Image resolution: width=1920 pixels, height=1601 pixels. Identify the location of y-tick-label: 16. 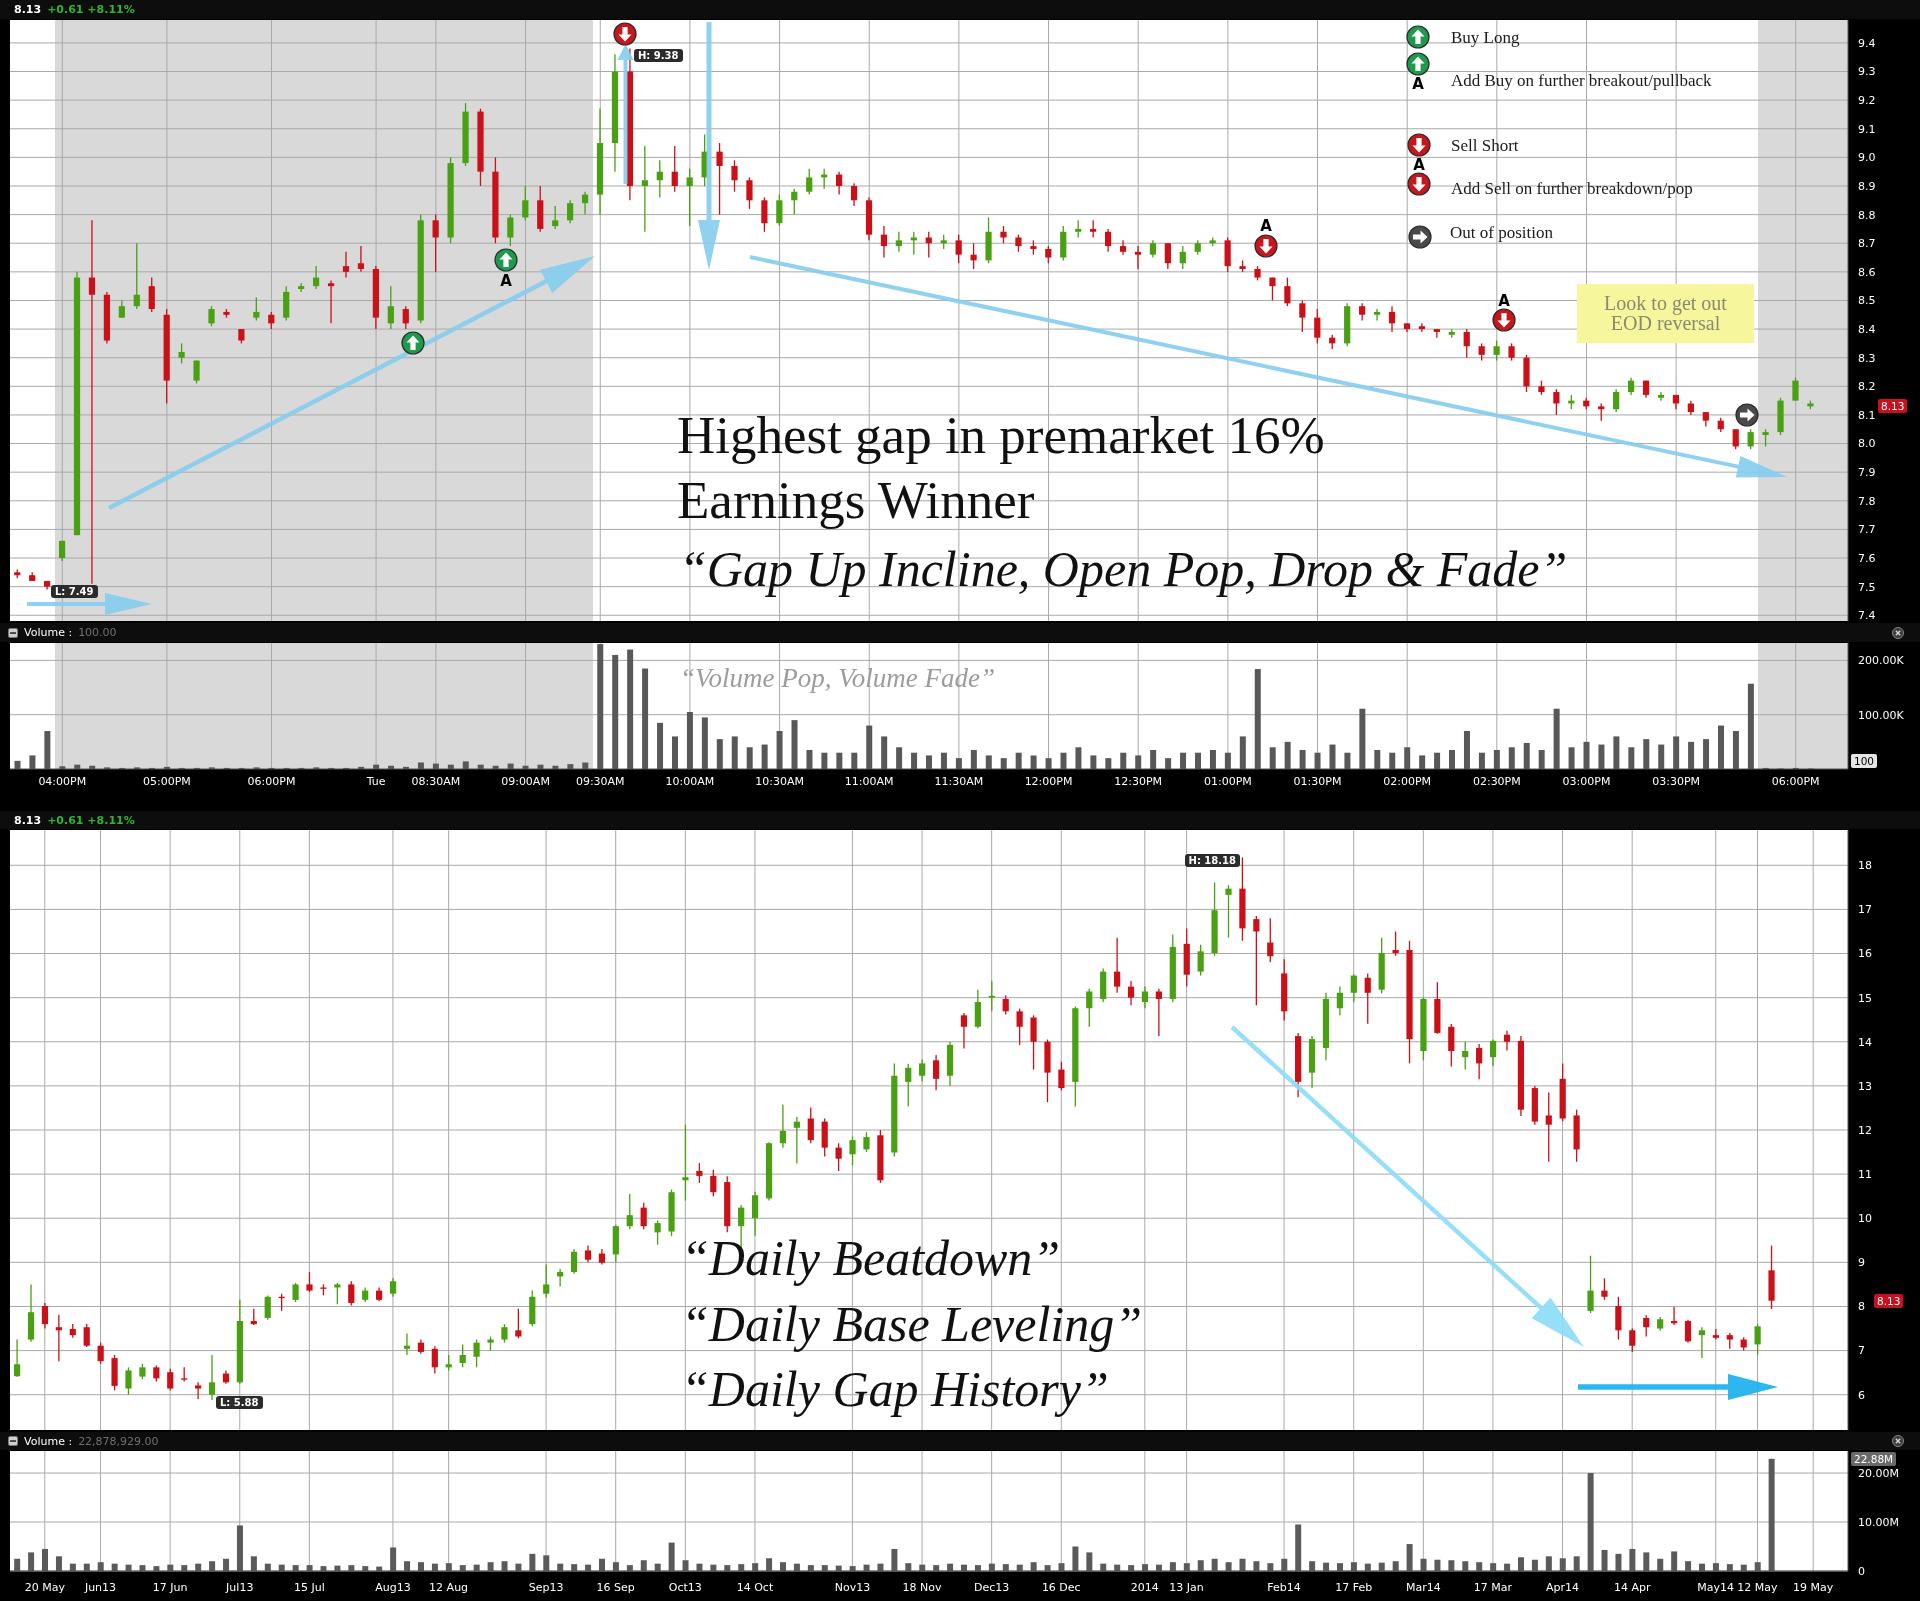
(1865, 954).